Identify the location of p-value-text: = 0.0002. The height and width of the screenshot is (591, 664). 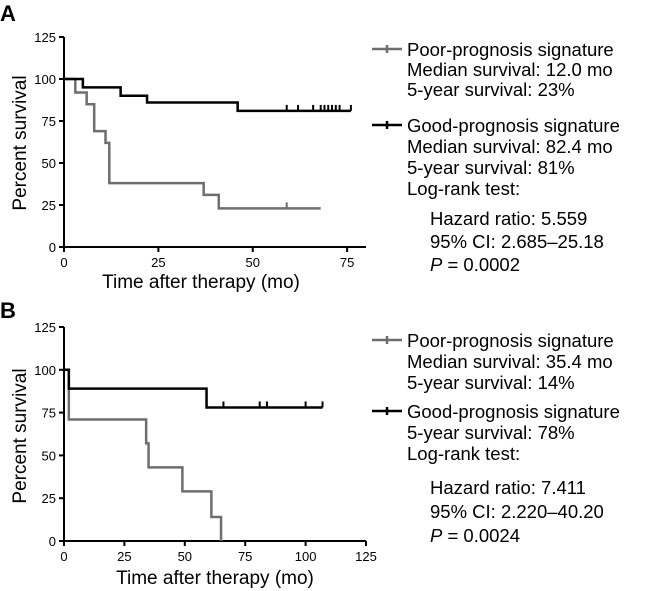
(481, 264).